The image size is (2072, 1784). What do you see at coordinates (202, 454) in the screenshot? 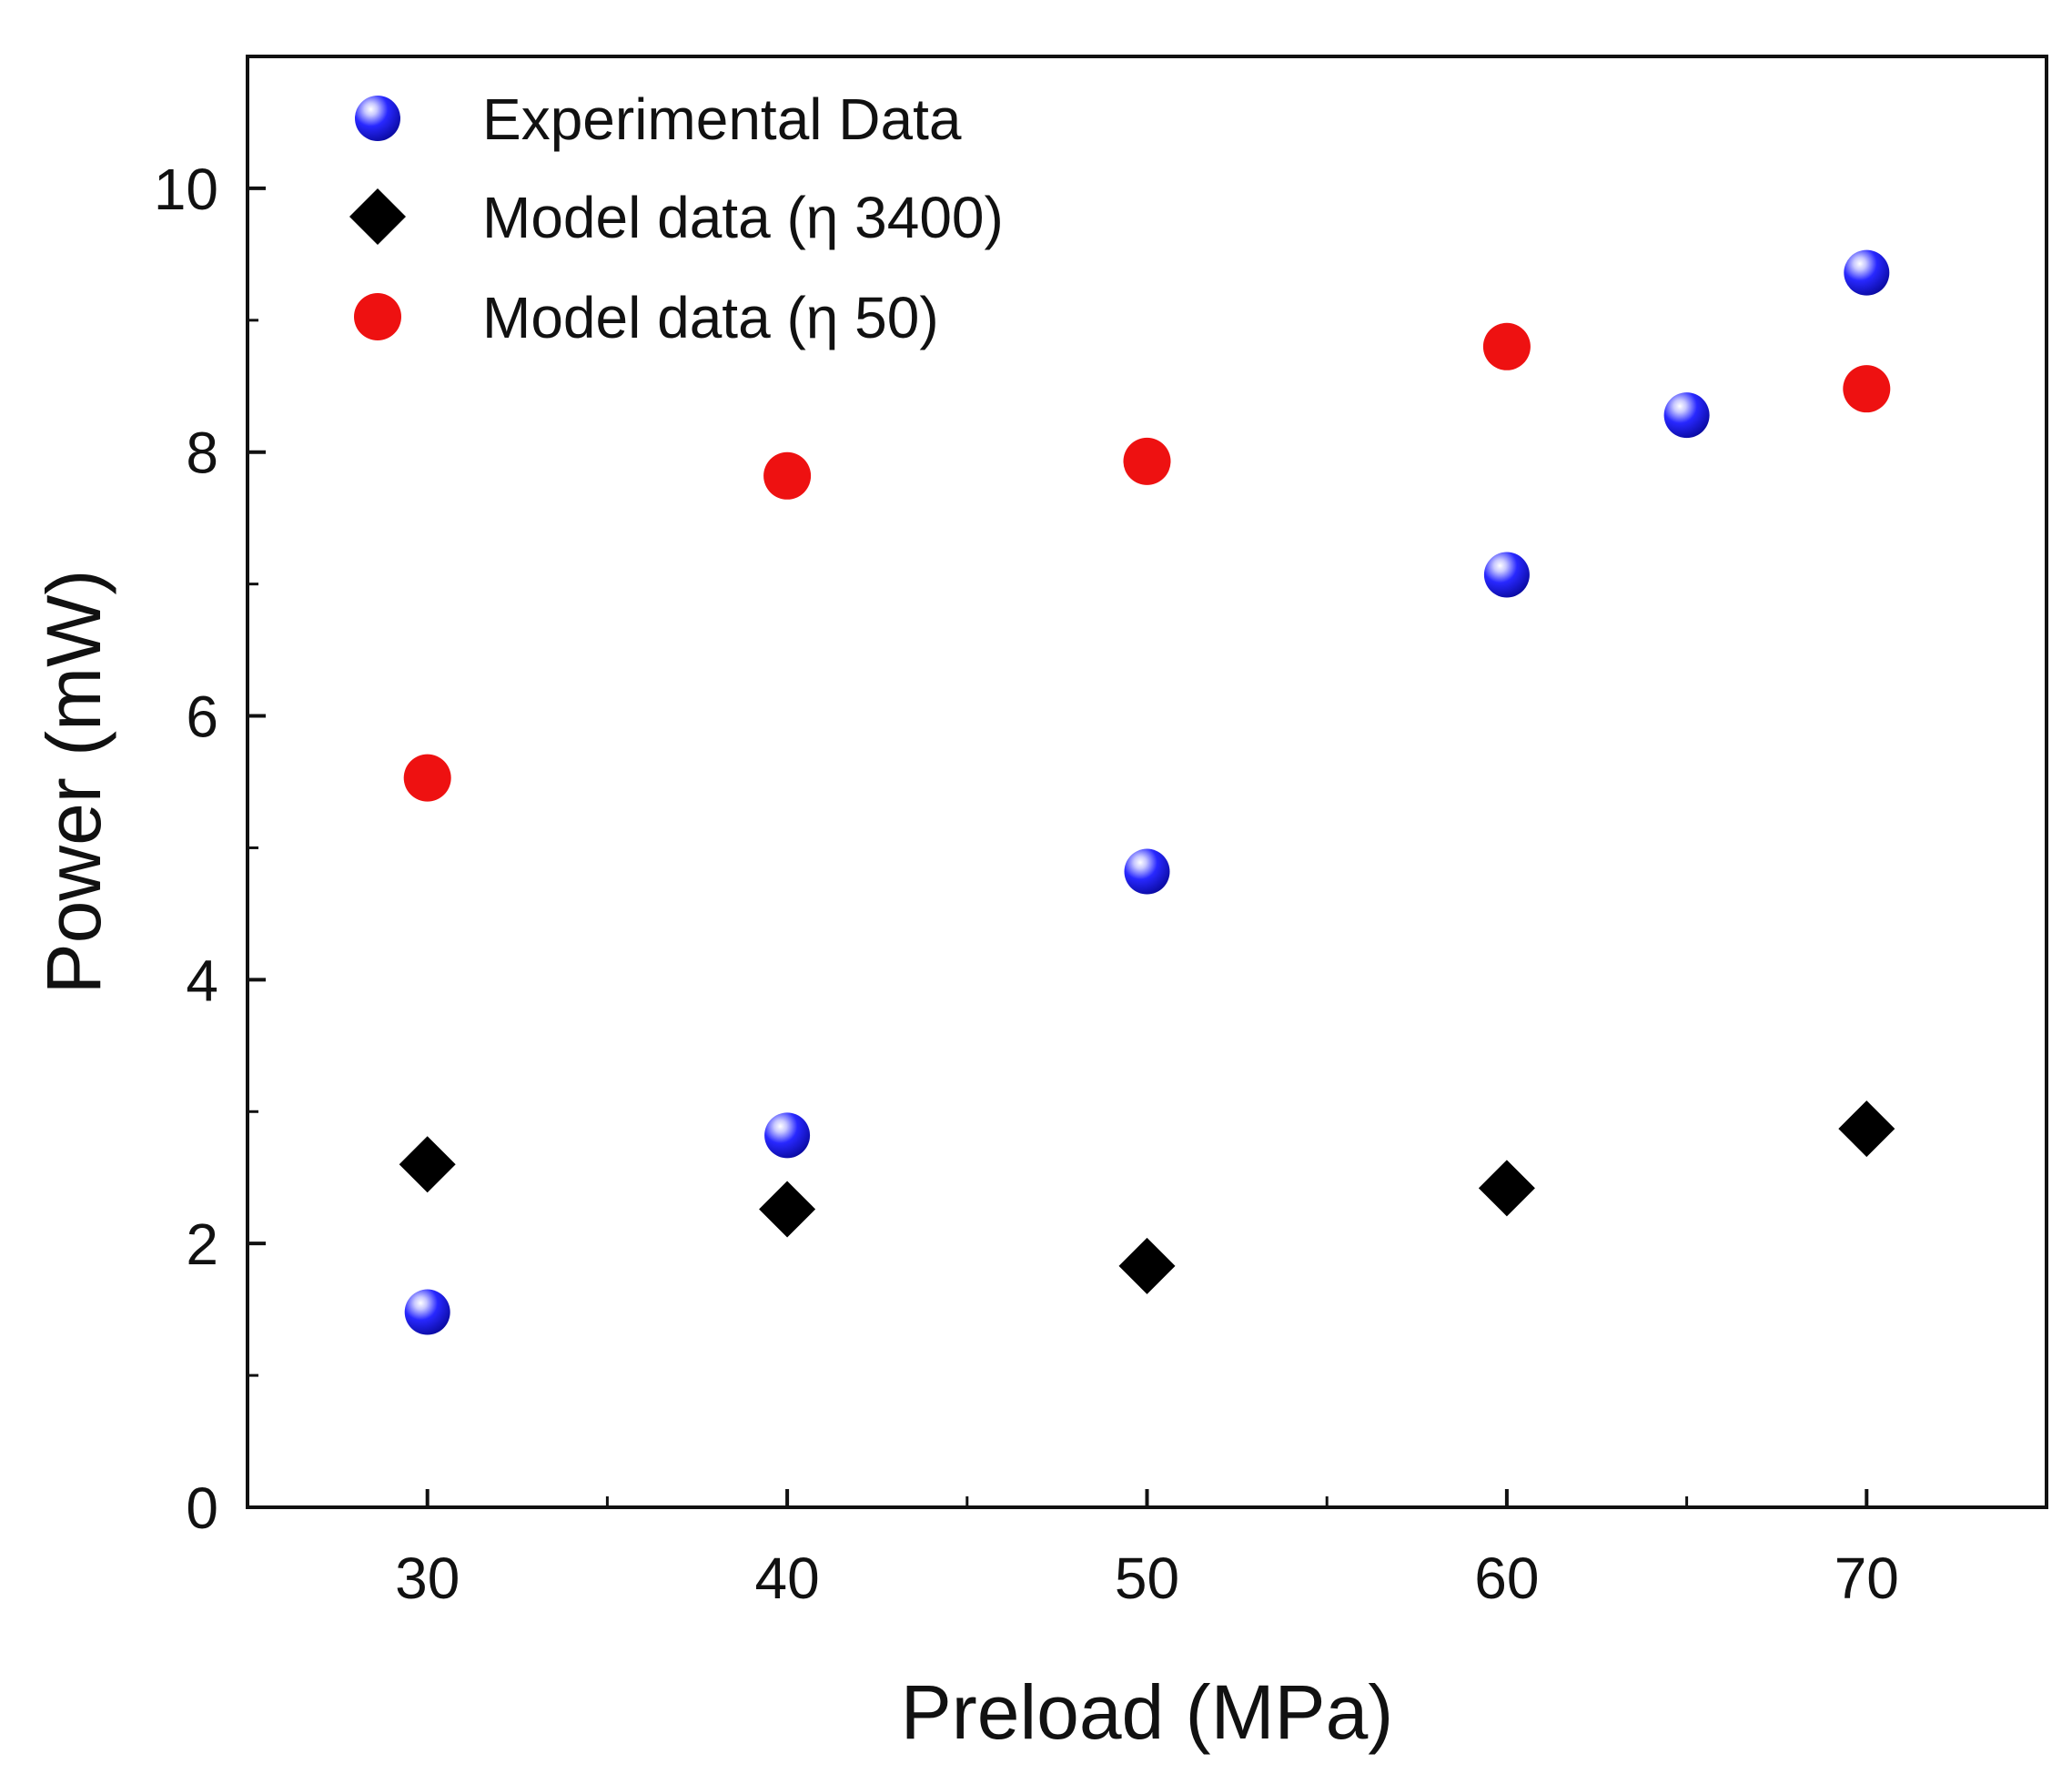
I see `y-tick-label: 8` at bounding box center [202, 454].